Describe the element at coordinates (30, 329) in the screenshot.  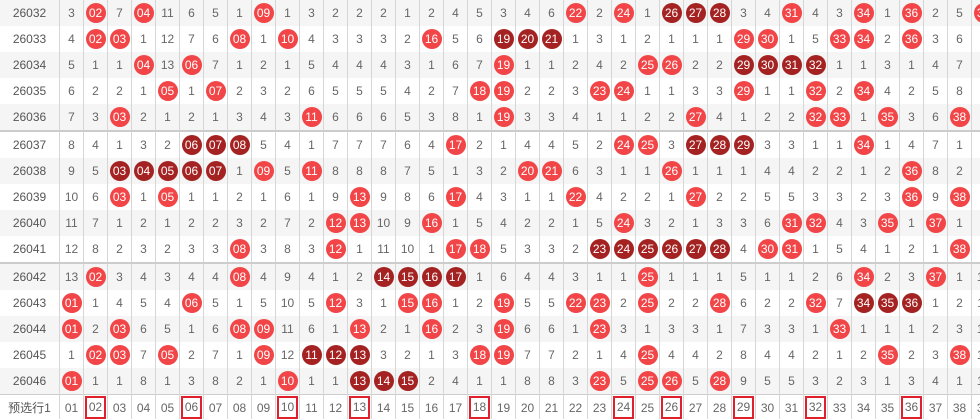
I see `issue-number: 26044` at that location.